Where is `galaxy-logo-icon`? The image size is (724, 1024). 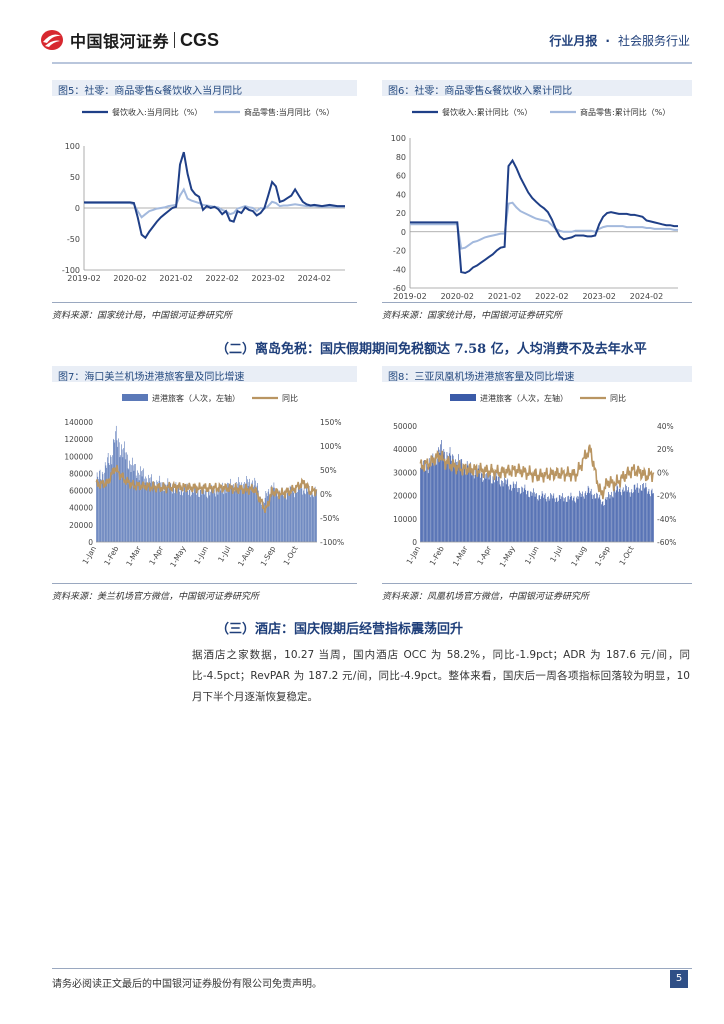
galaxy-logo-icon is located at coordinates (52, 40).